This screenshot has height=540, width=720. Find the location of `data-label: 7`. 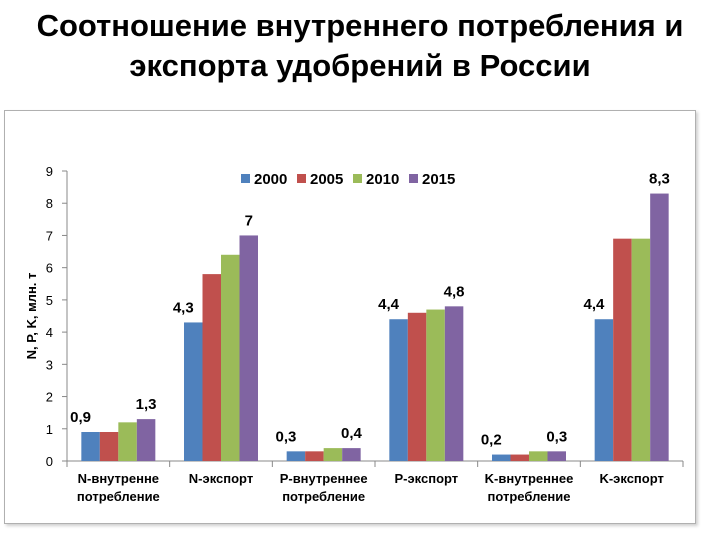

data-label: 7 is located at coordinates (249, 220).